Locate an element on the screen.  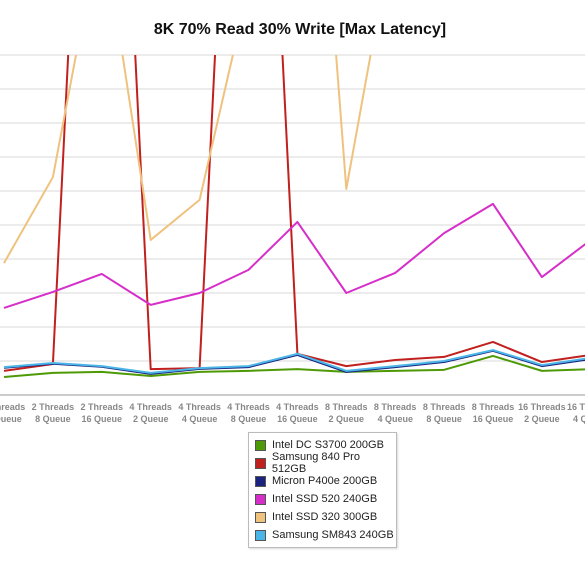
legend-label: Intel SSD 320 300GB is located at coordinates (325, 517).